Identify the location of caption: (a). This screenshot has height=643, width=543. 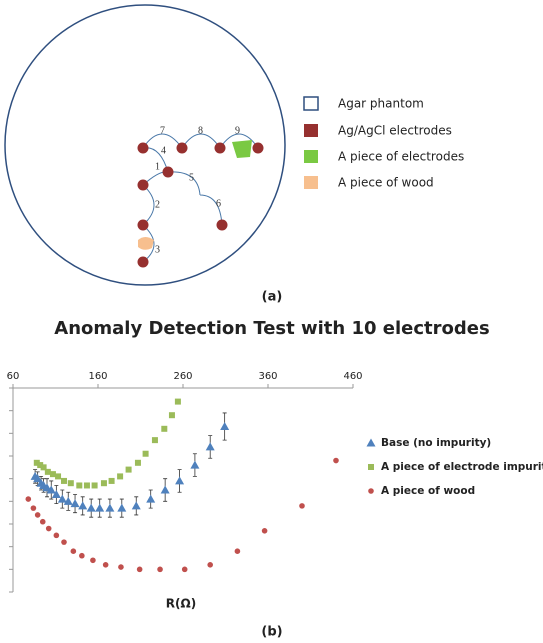
(272, 297).